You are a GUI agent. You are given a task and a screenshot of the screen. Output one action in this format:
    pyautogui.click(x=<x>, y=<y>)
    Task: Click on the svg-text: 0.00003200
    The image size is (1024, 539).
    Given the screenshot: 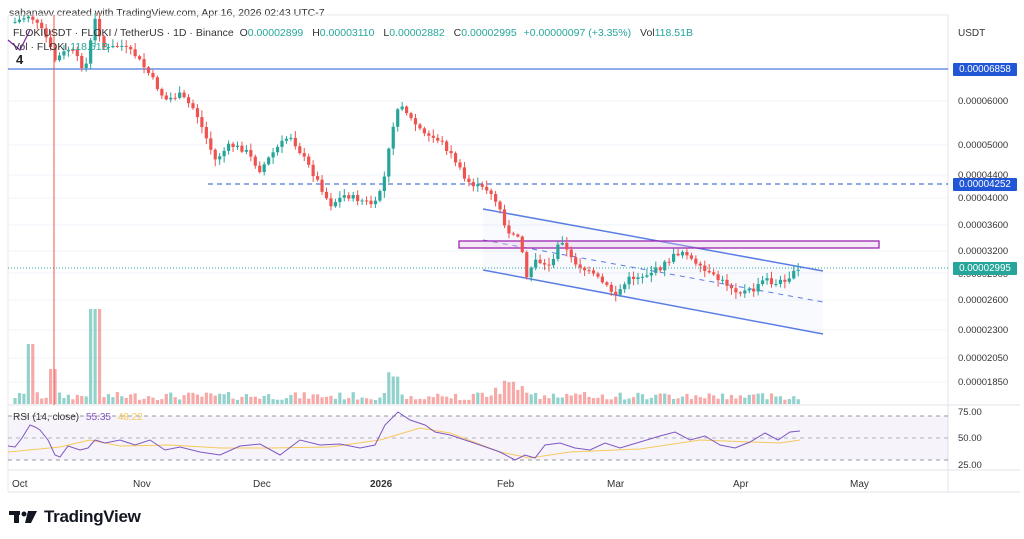 What is the action you would take?
    pyautogui.click(x=983, y=251)
    